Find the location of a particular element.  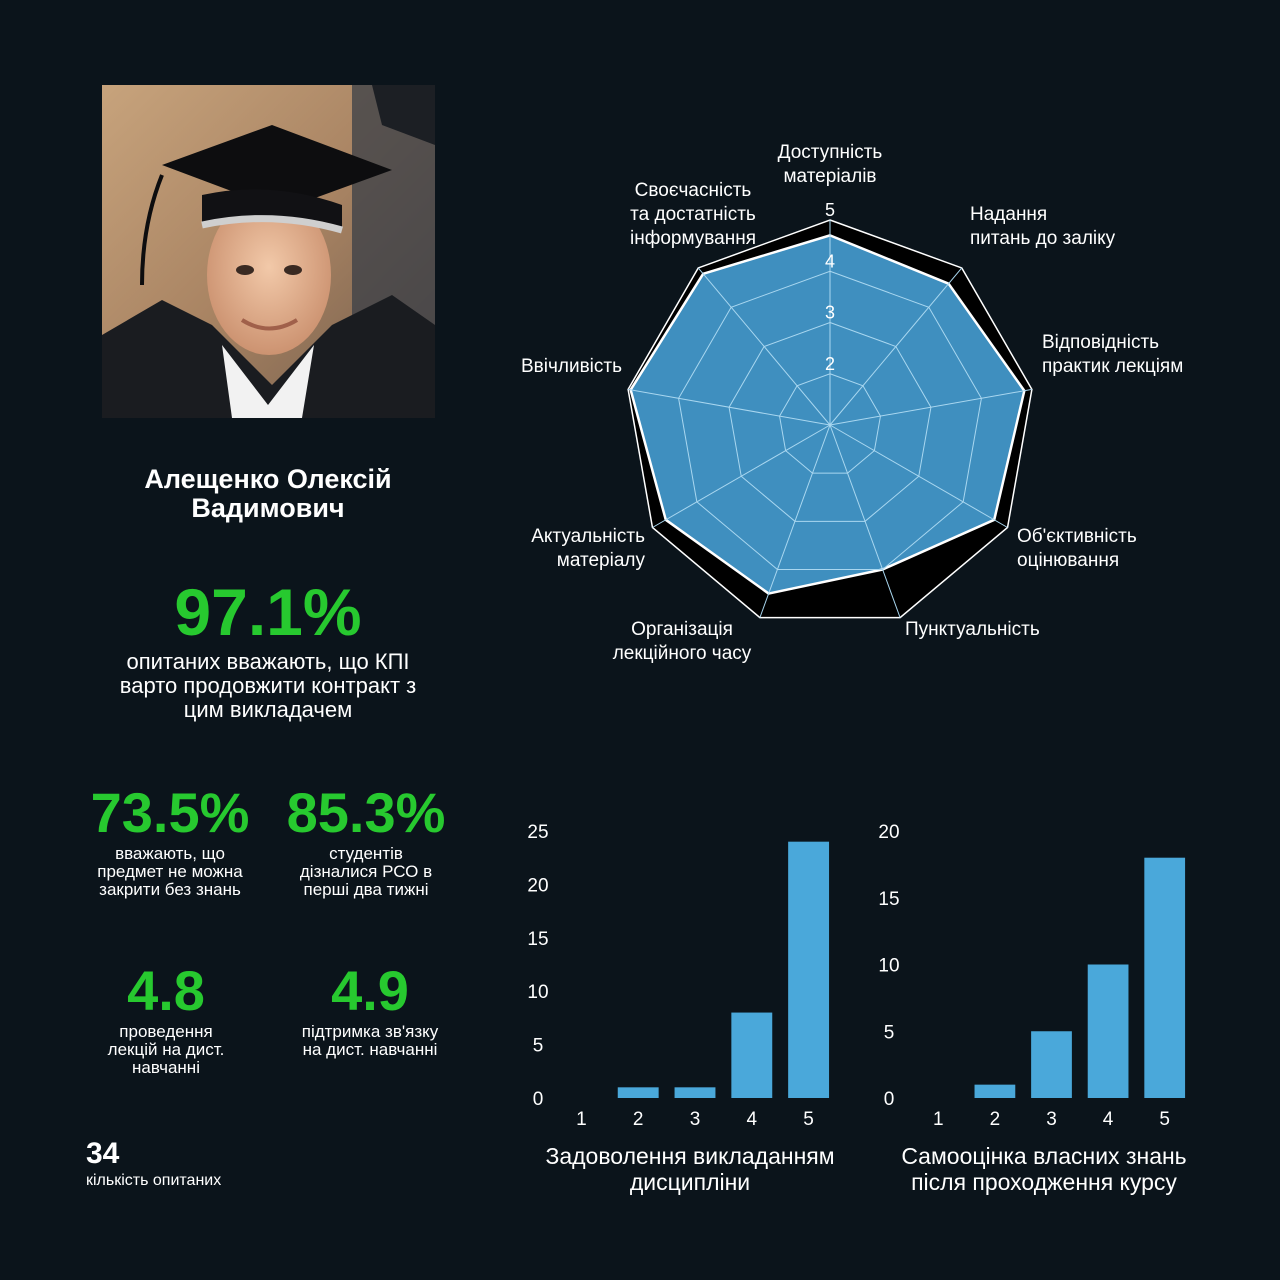

radar-axis-label: Актуальність матеріалу is located at coordinates (588, 548).